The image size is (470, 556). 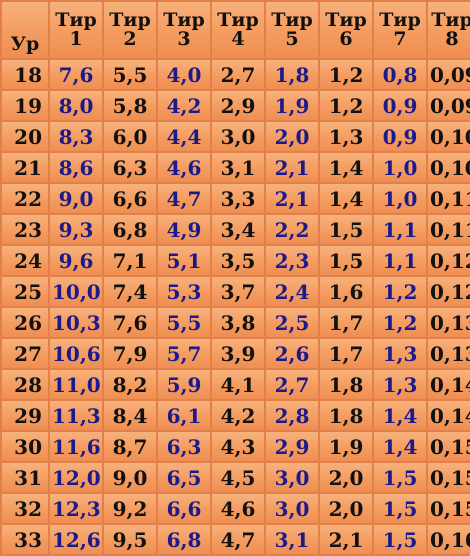 What do you see at coordinates (449, 508) in the screenshot?
I see `tier-8-value: 0,15` at bounding box center [449, 508].